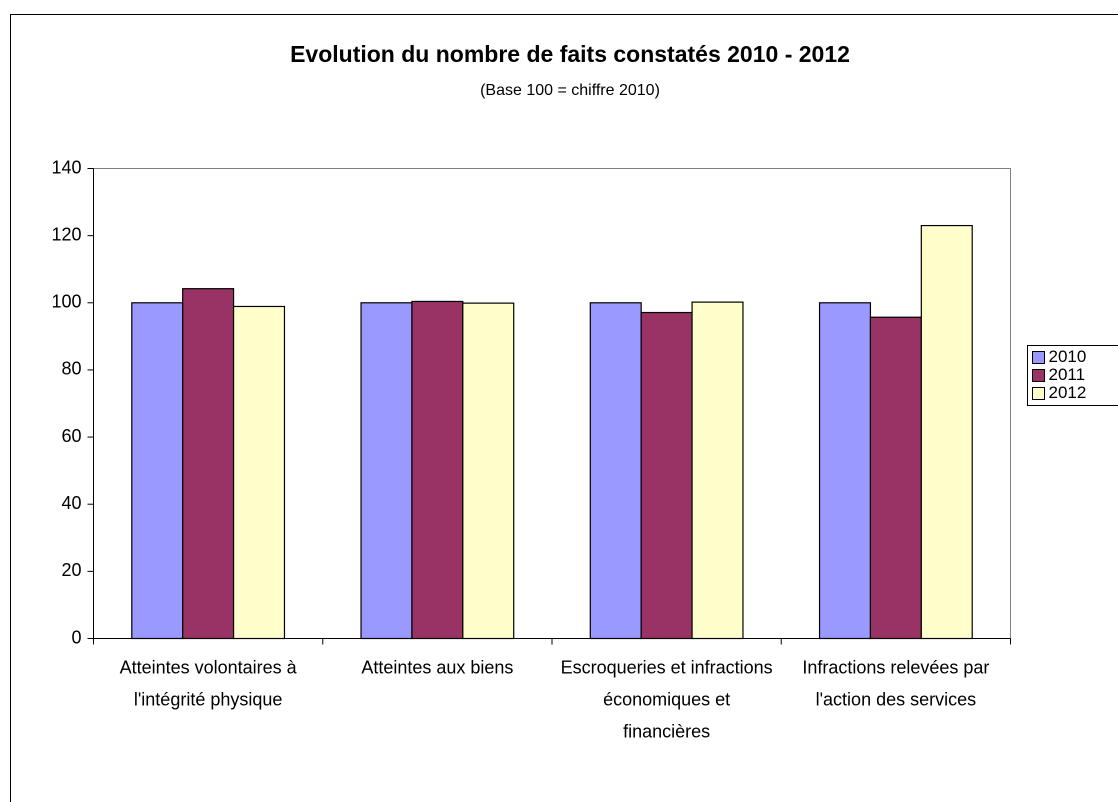 This screenshot has height=802, width=1118. Describe the element at coordinates (437, 667) in the screenshot. I see `x-tick-label: Atteintes aux biens` at that location.